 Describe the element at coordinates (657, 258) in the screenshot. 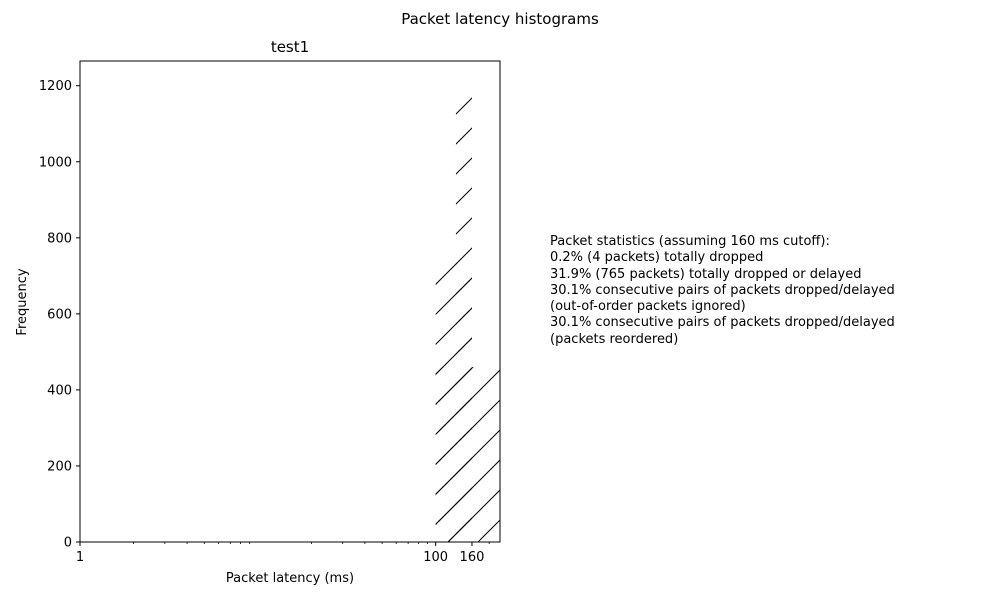

I see `stats-line: 0.2% (4 packets) totally dropped` at that location.